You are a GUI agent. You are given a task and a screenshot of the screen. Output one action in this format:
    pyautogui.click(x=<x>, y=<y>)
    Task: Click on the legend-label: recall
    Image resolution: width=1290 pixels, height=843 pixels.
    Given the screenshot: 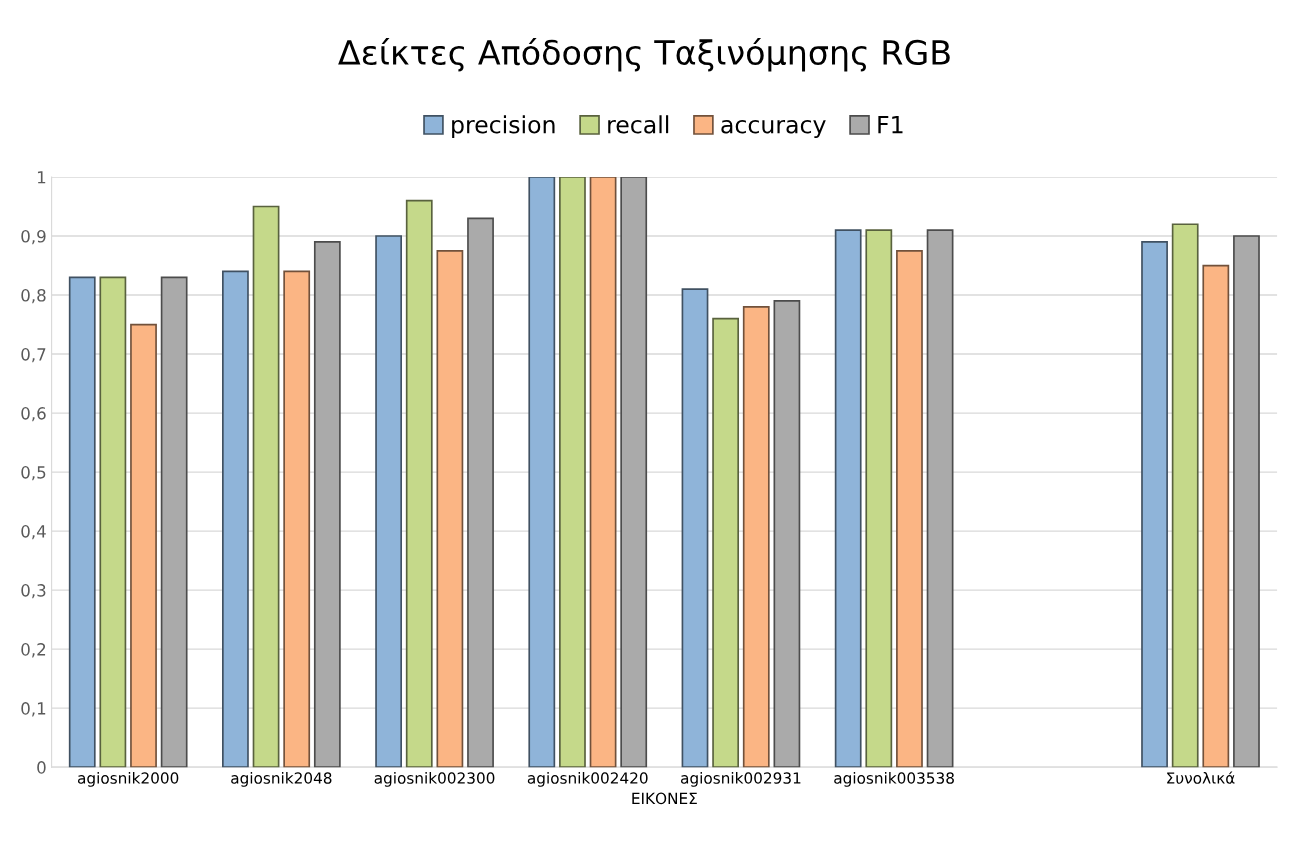 What is the action you would take?
    pyautogui.click(x=638, y=124)
    